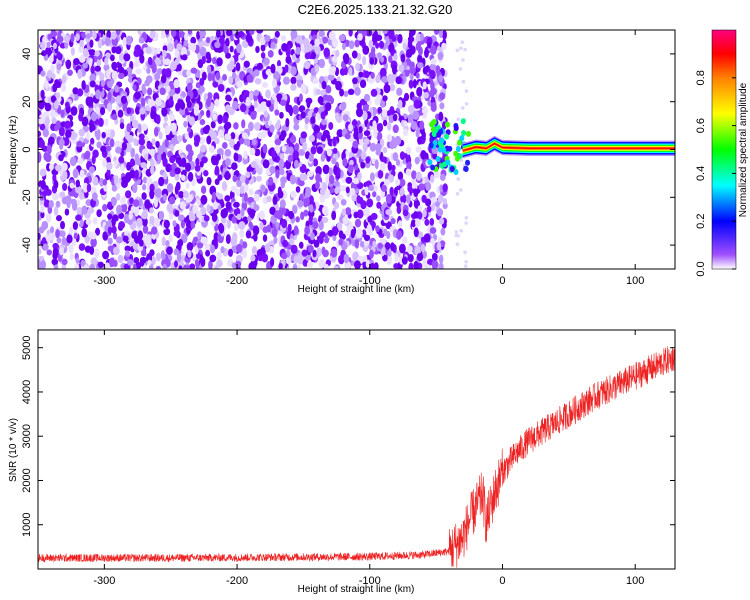 Image resolution: width=750 pixels, height=600 pixels. What do you see at coordinates (237, 281) in the screenshot?
I see `spectrogram-x-tick-label: -200` at bounding box center [237, 281].